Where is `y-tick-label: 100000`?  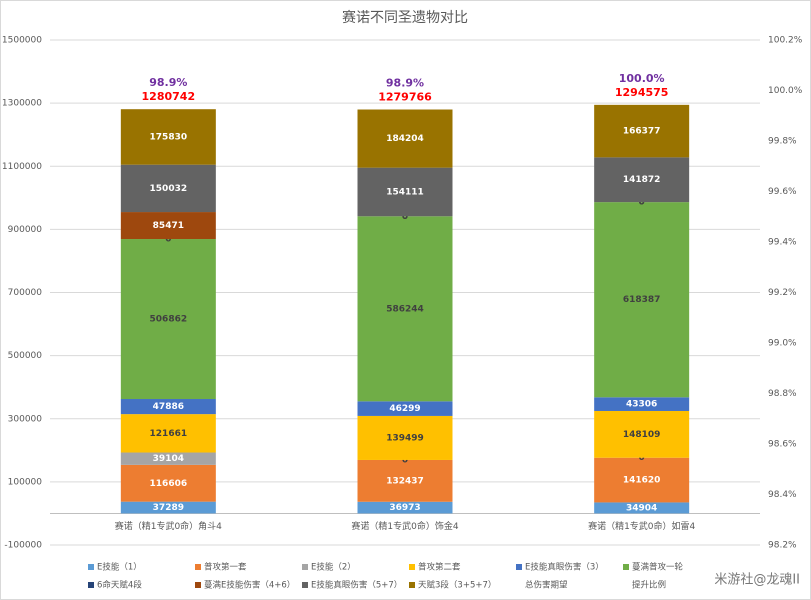 y-tick-label: 100000 is located at coordinates (25, 482).